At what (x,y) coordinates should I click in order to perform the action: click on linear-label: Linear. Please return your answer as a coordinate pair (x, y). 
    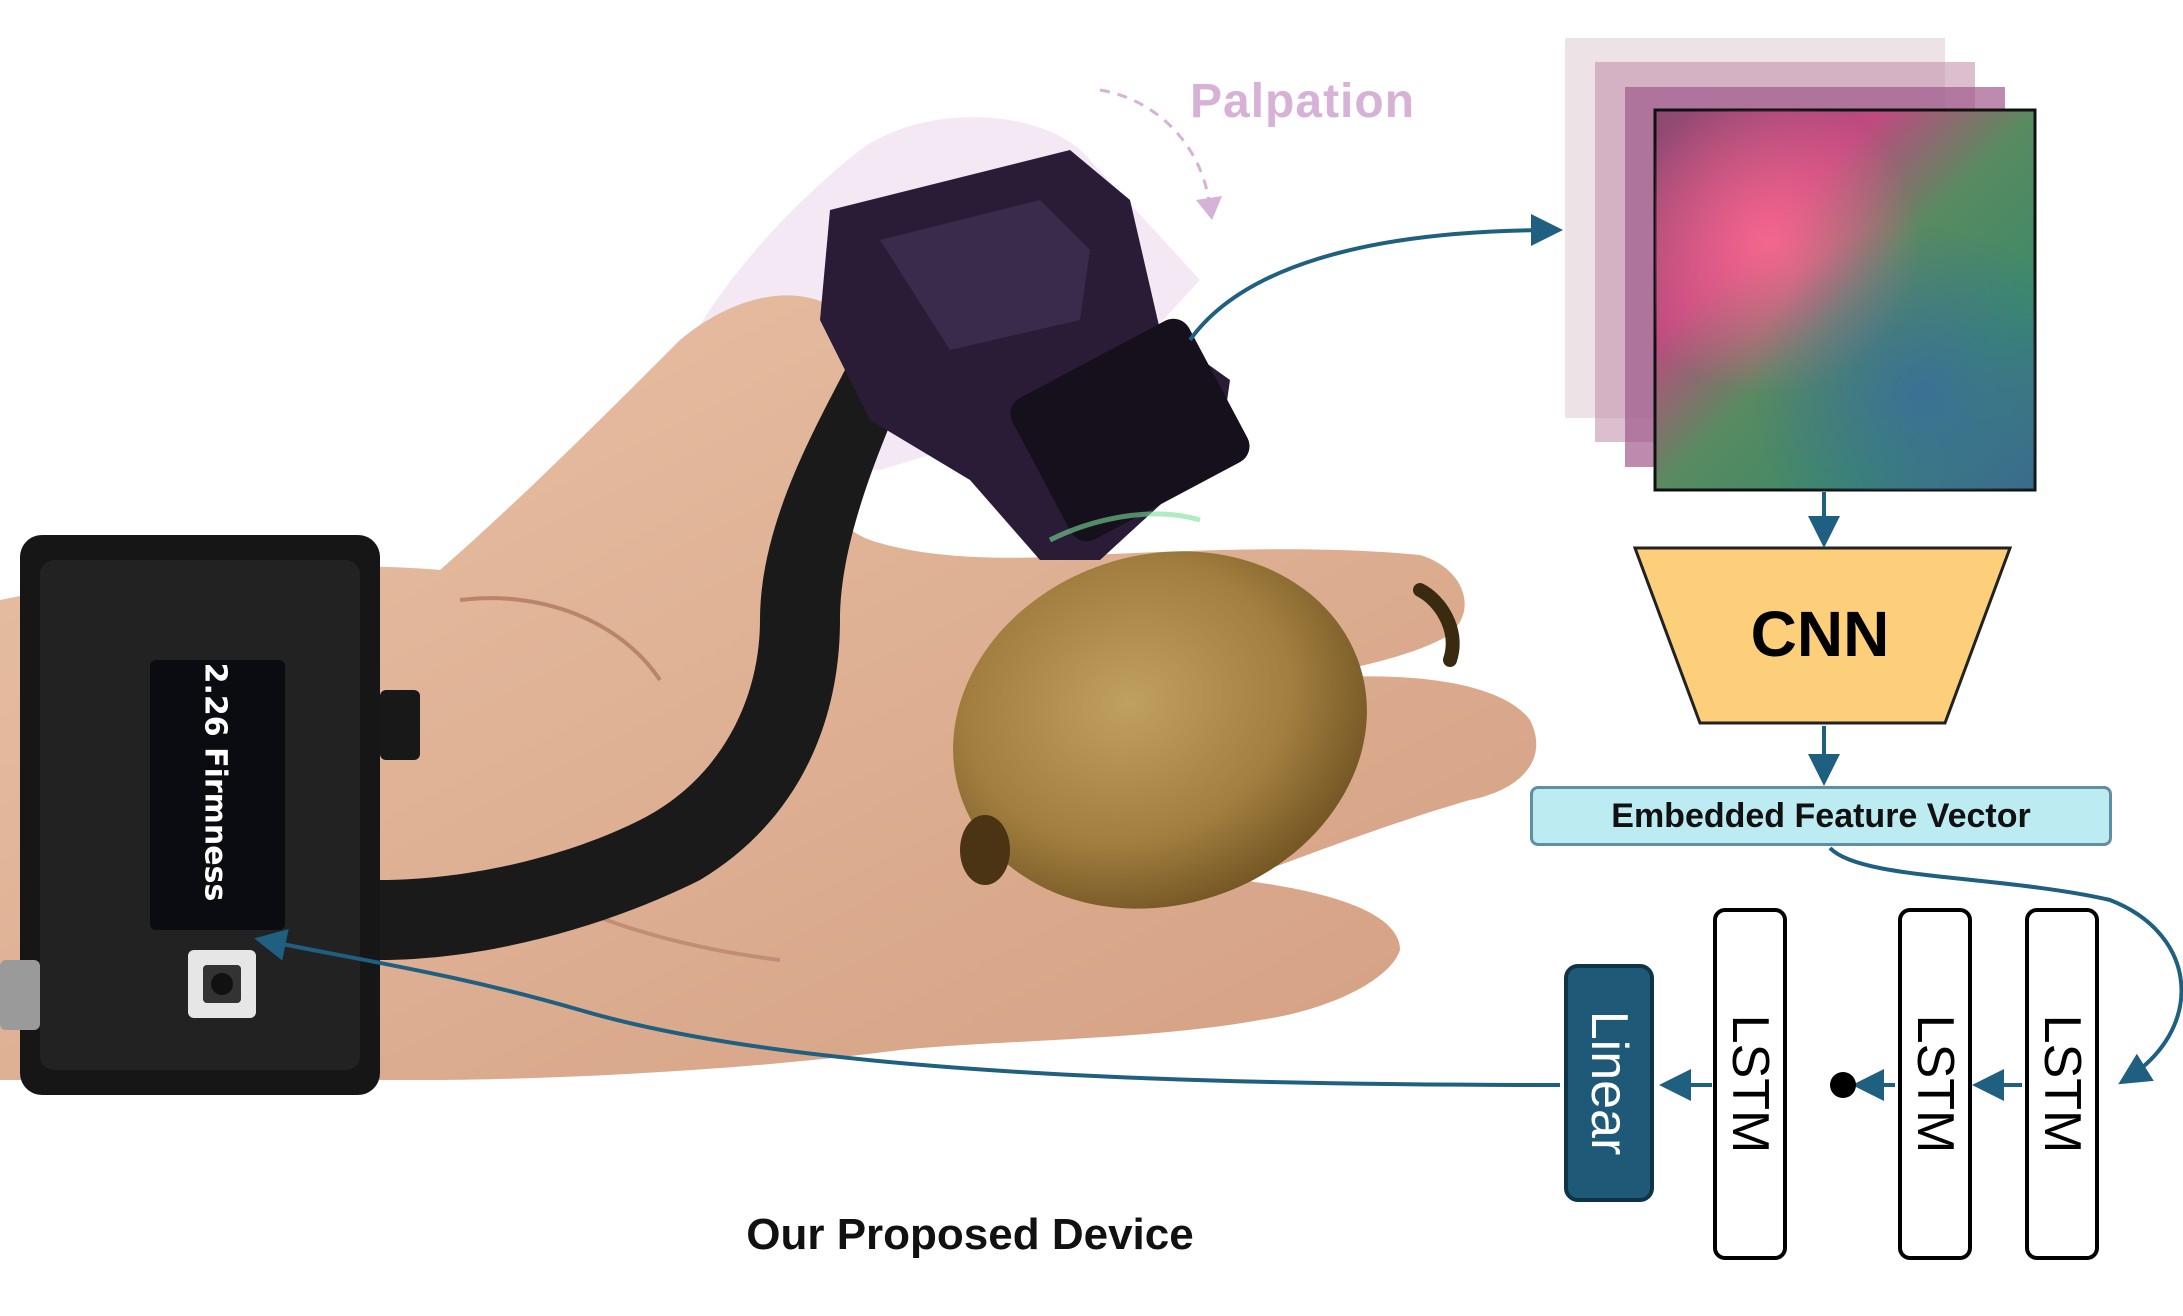
    Looking at the image, I should click on (1609, 1083).